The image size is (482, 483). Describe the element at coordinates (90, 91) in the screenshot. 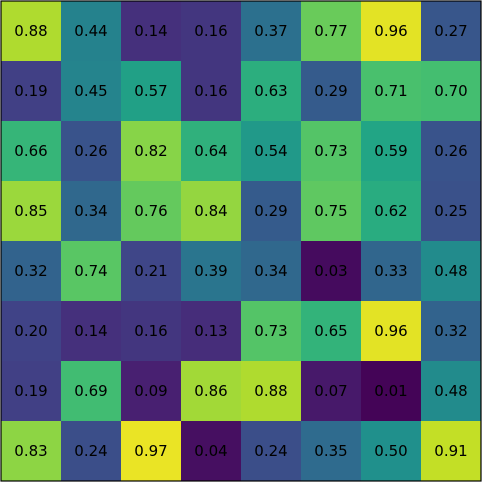

I see `heatmap-cell-label: 0.45` at that location.